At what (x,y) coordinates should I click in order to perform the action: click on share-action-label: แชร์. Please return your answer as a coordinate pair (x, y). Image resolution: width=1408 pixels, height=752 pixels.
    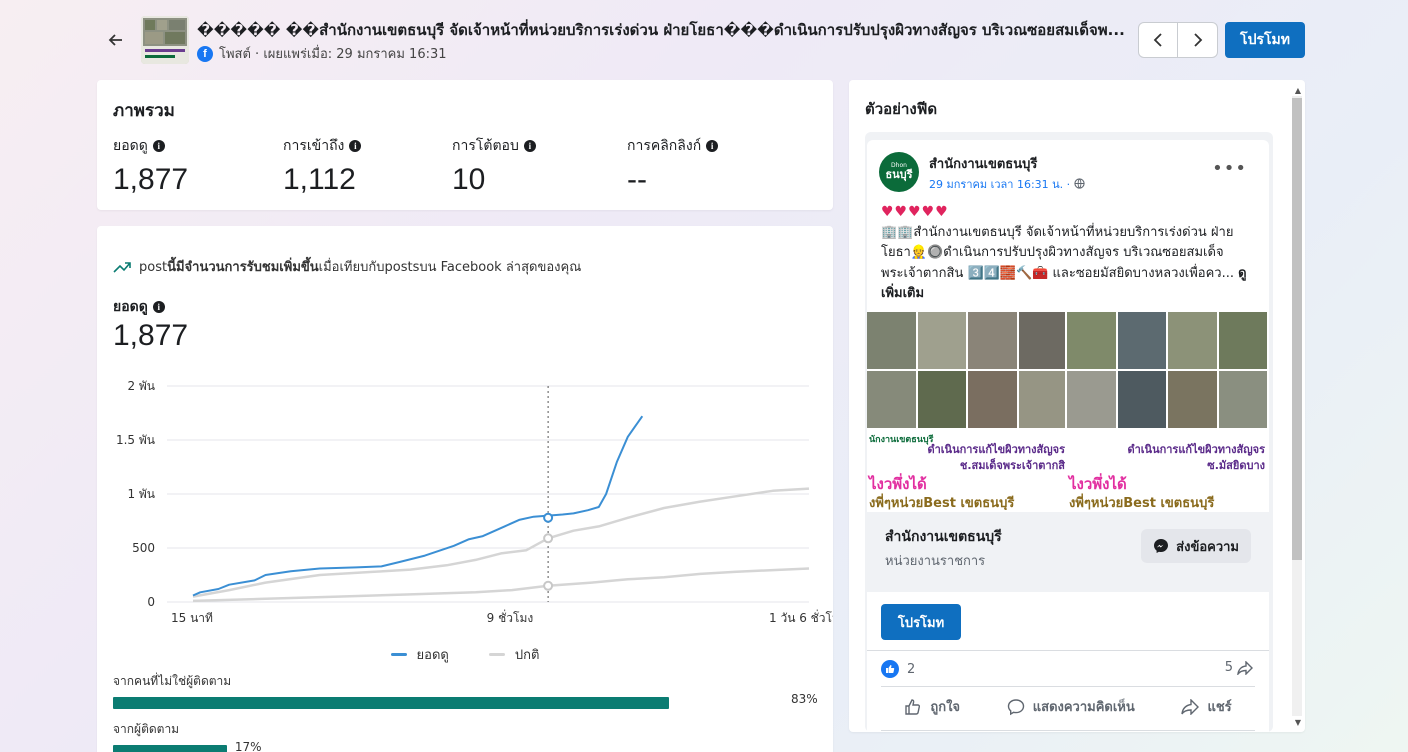
    Looking at the image, I should click on (1219, 707).